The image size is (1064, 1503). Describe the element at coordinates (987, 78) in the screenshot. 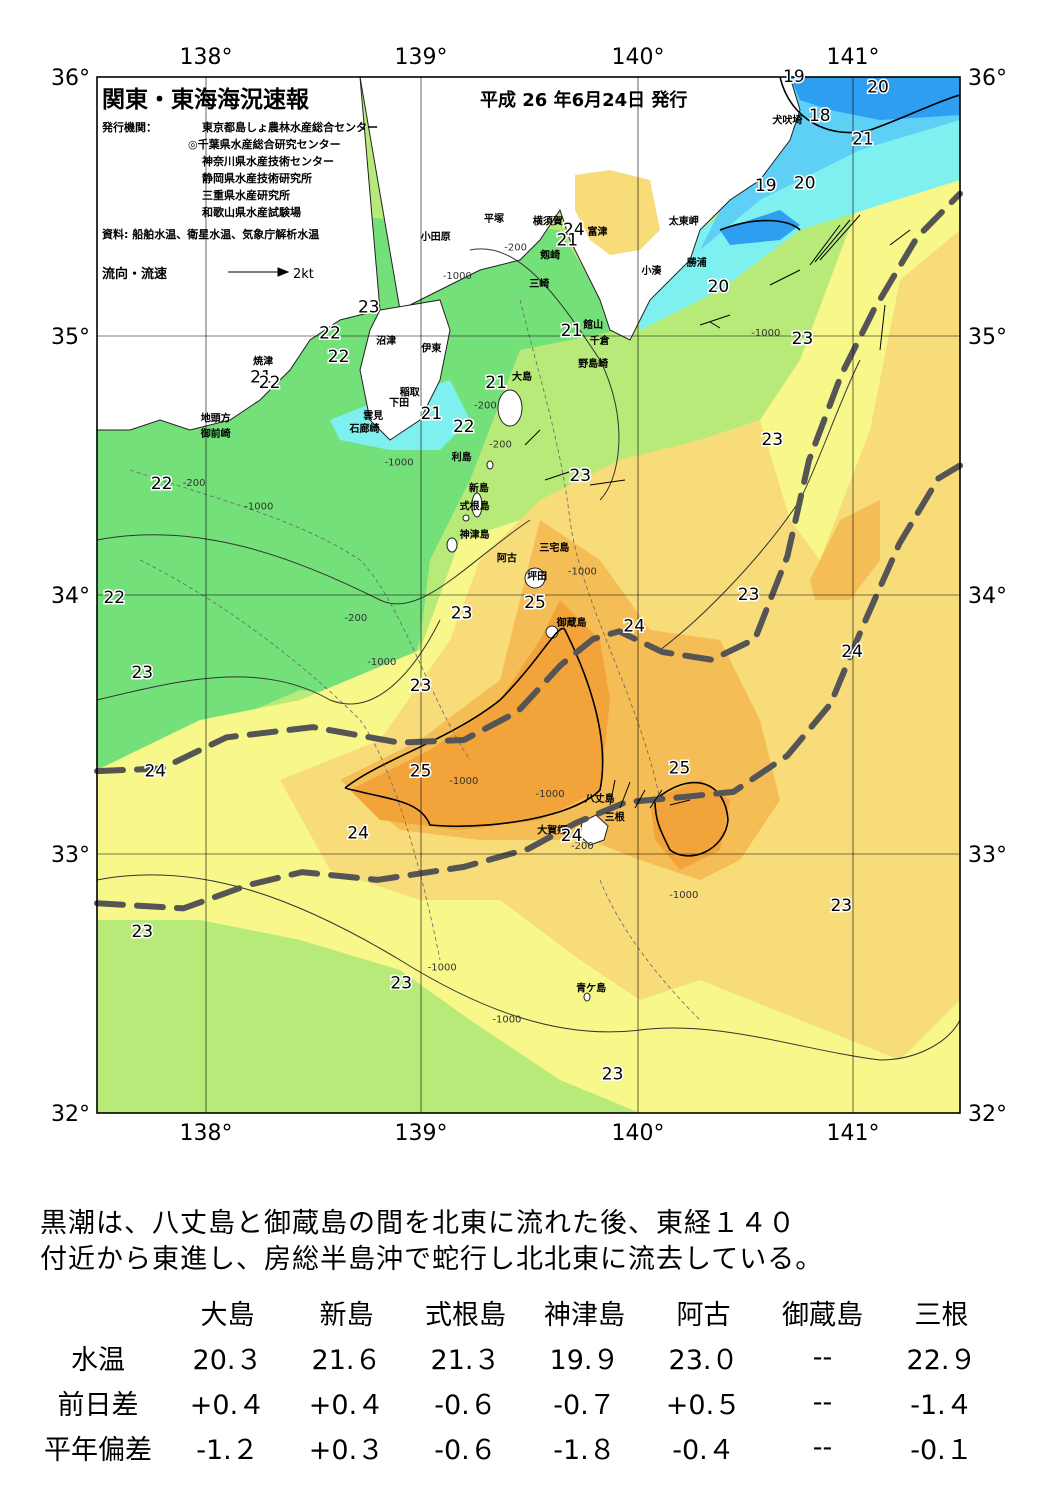

I see `lat-label-right: 36°` at that location.